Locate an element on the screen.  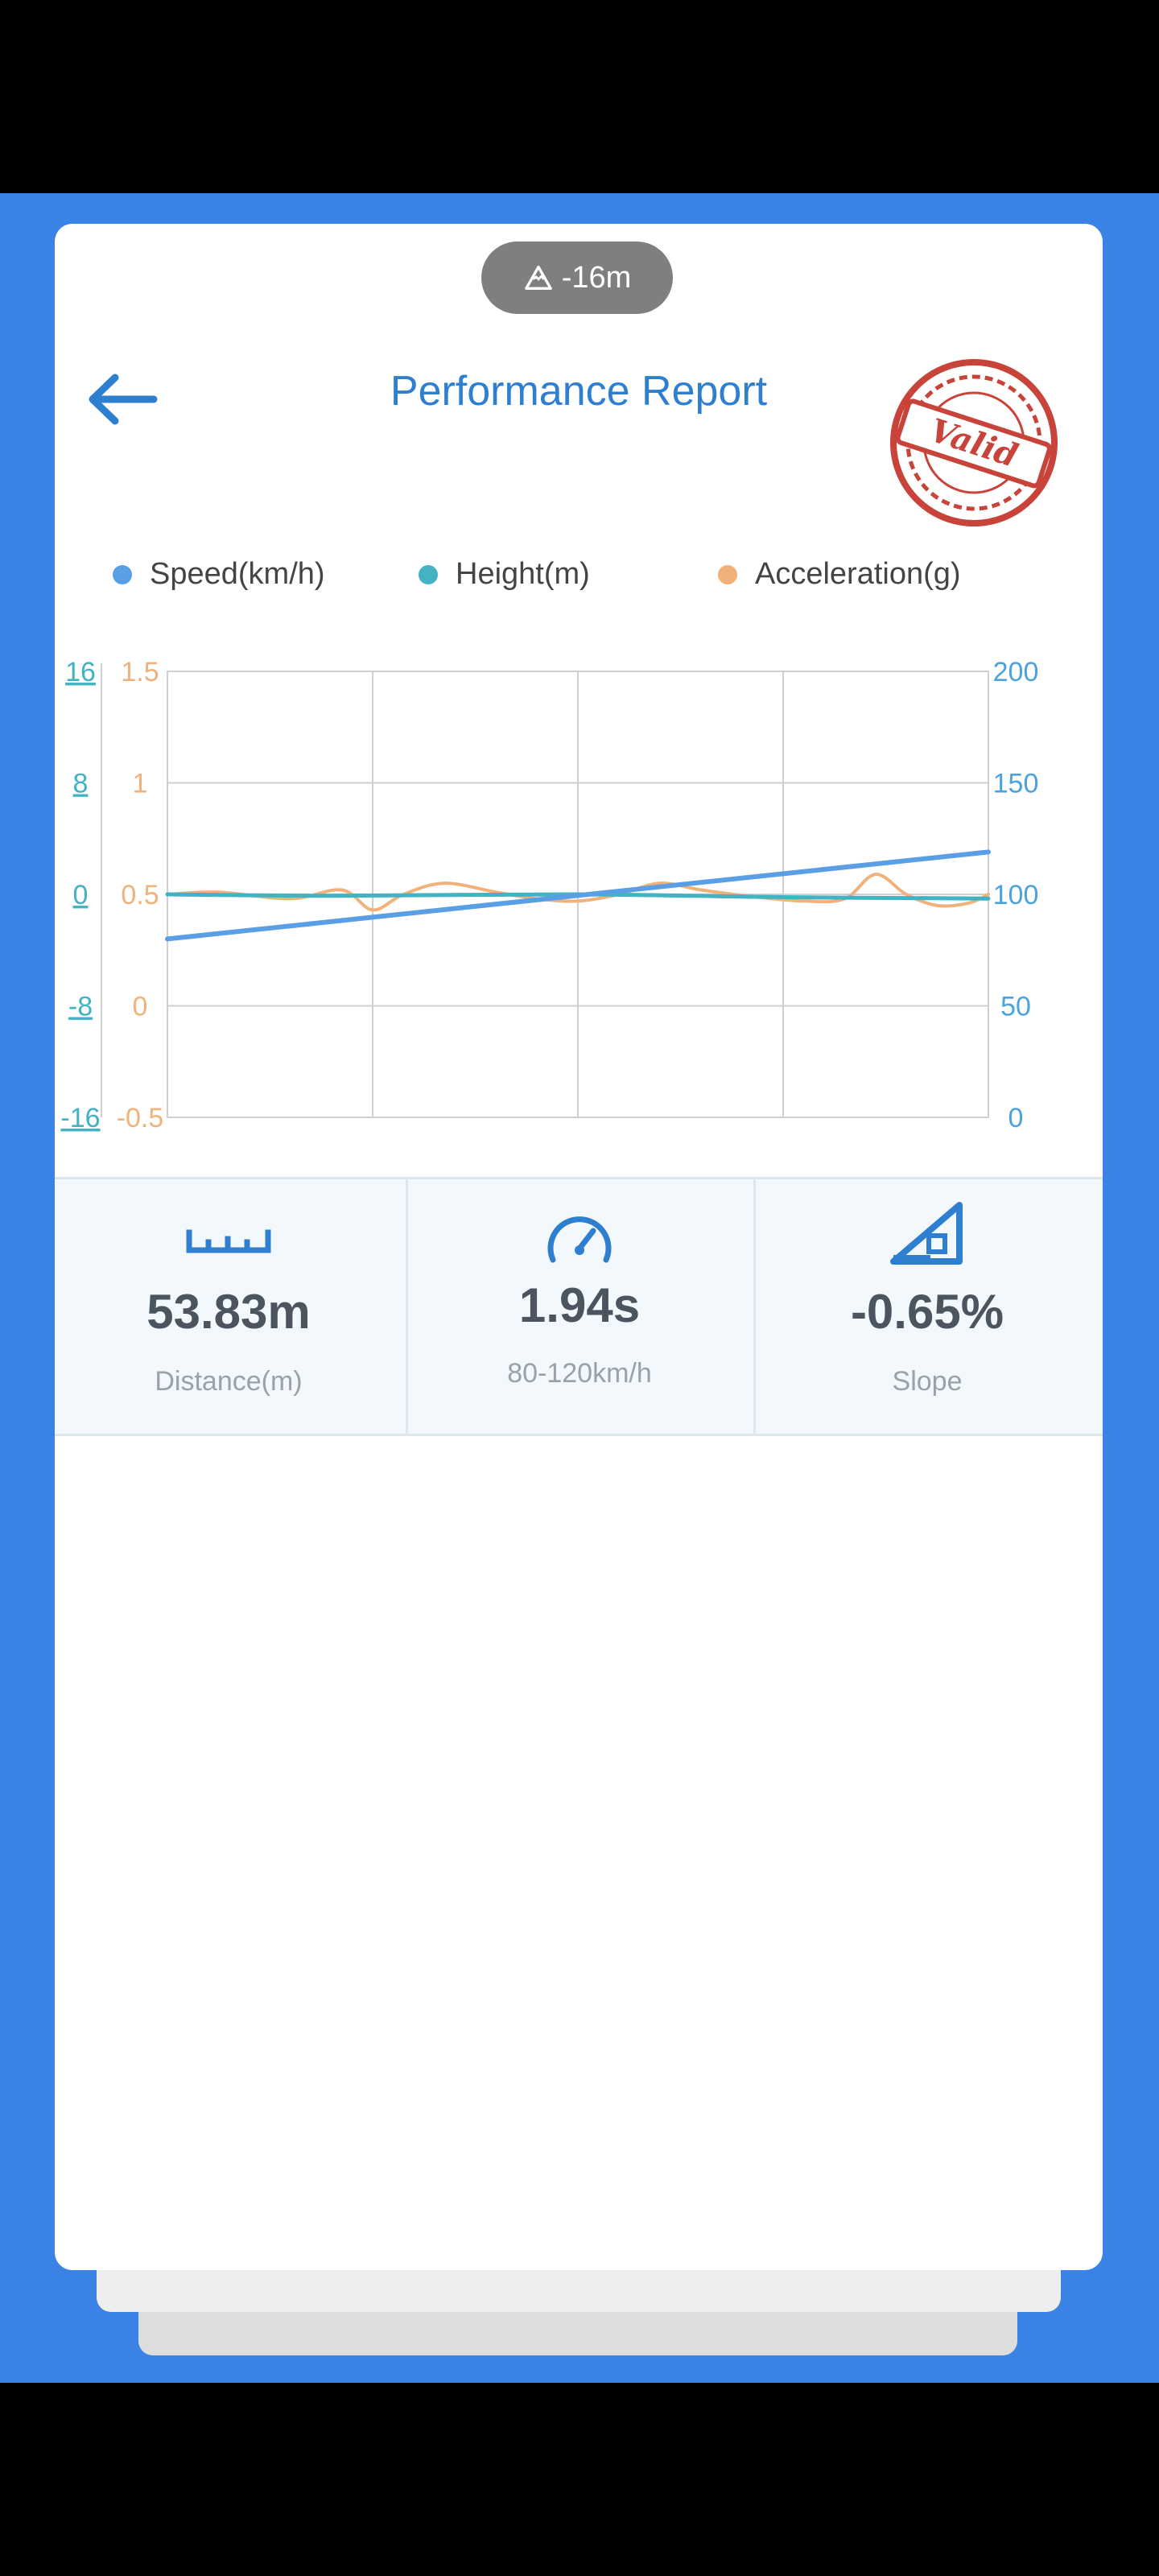
legend-height: Height(m) is located at coordinates (504, 574).